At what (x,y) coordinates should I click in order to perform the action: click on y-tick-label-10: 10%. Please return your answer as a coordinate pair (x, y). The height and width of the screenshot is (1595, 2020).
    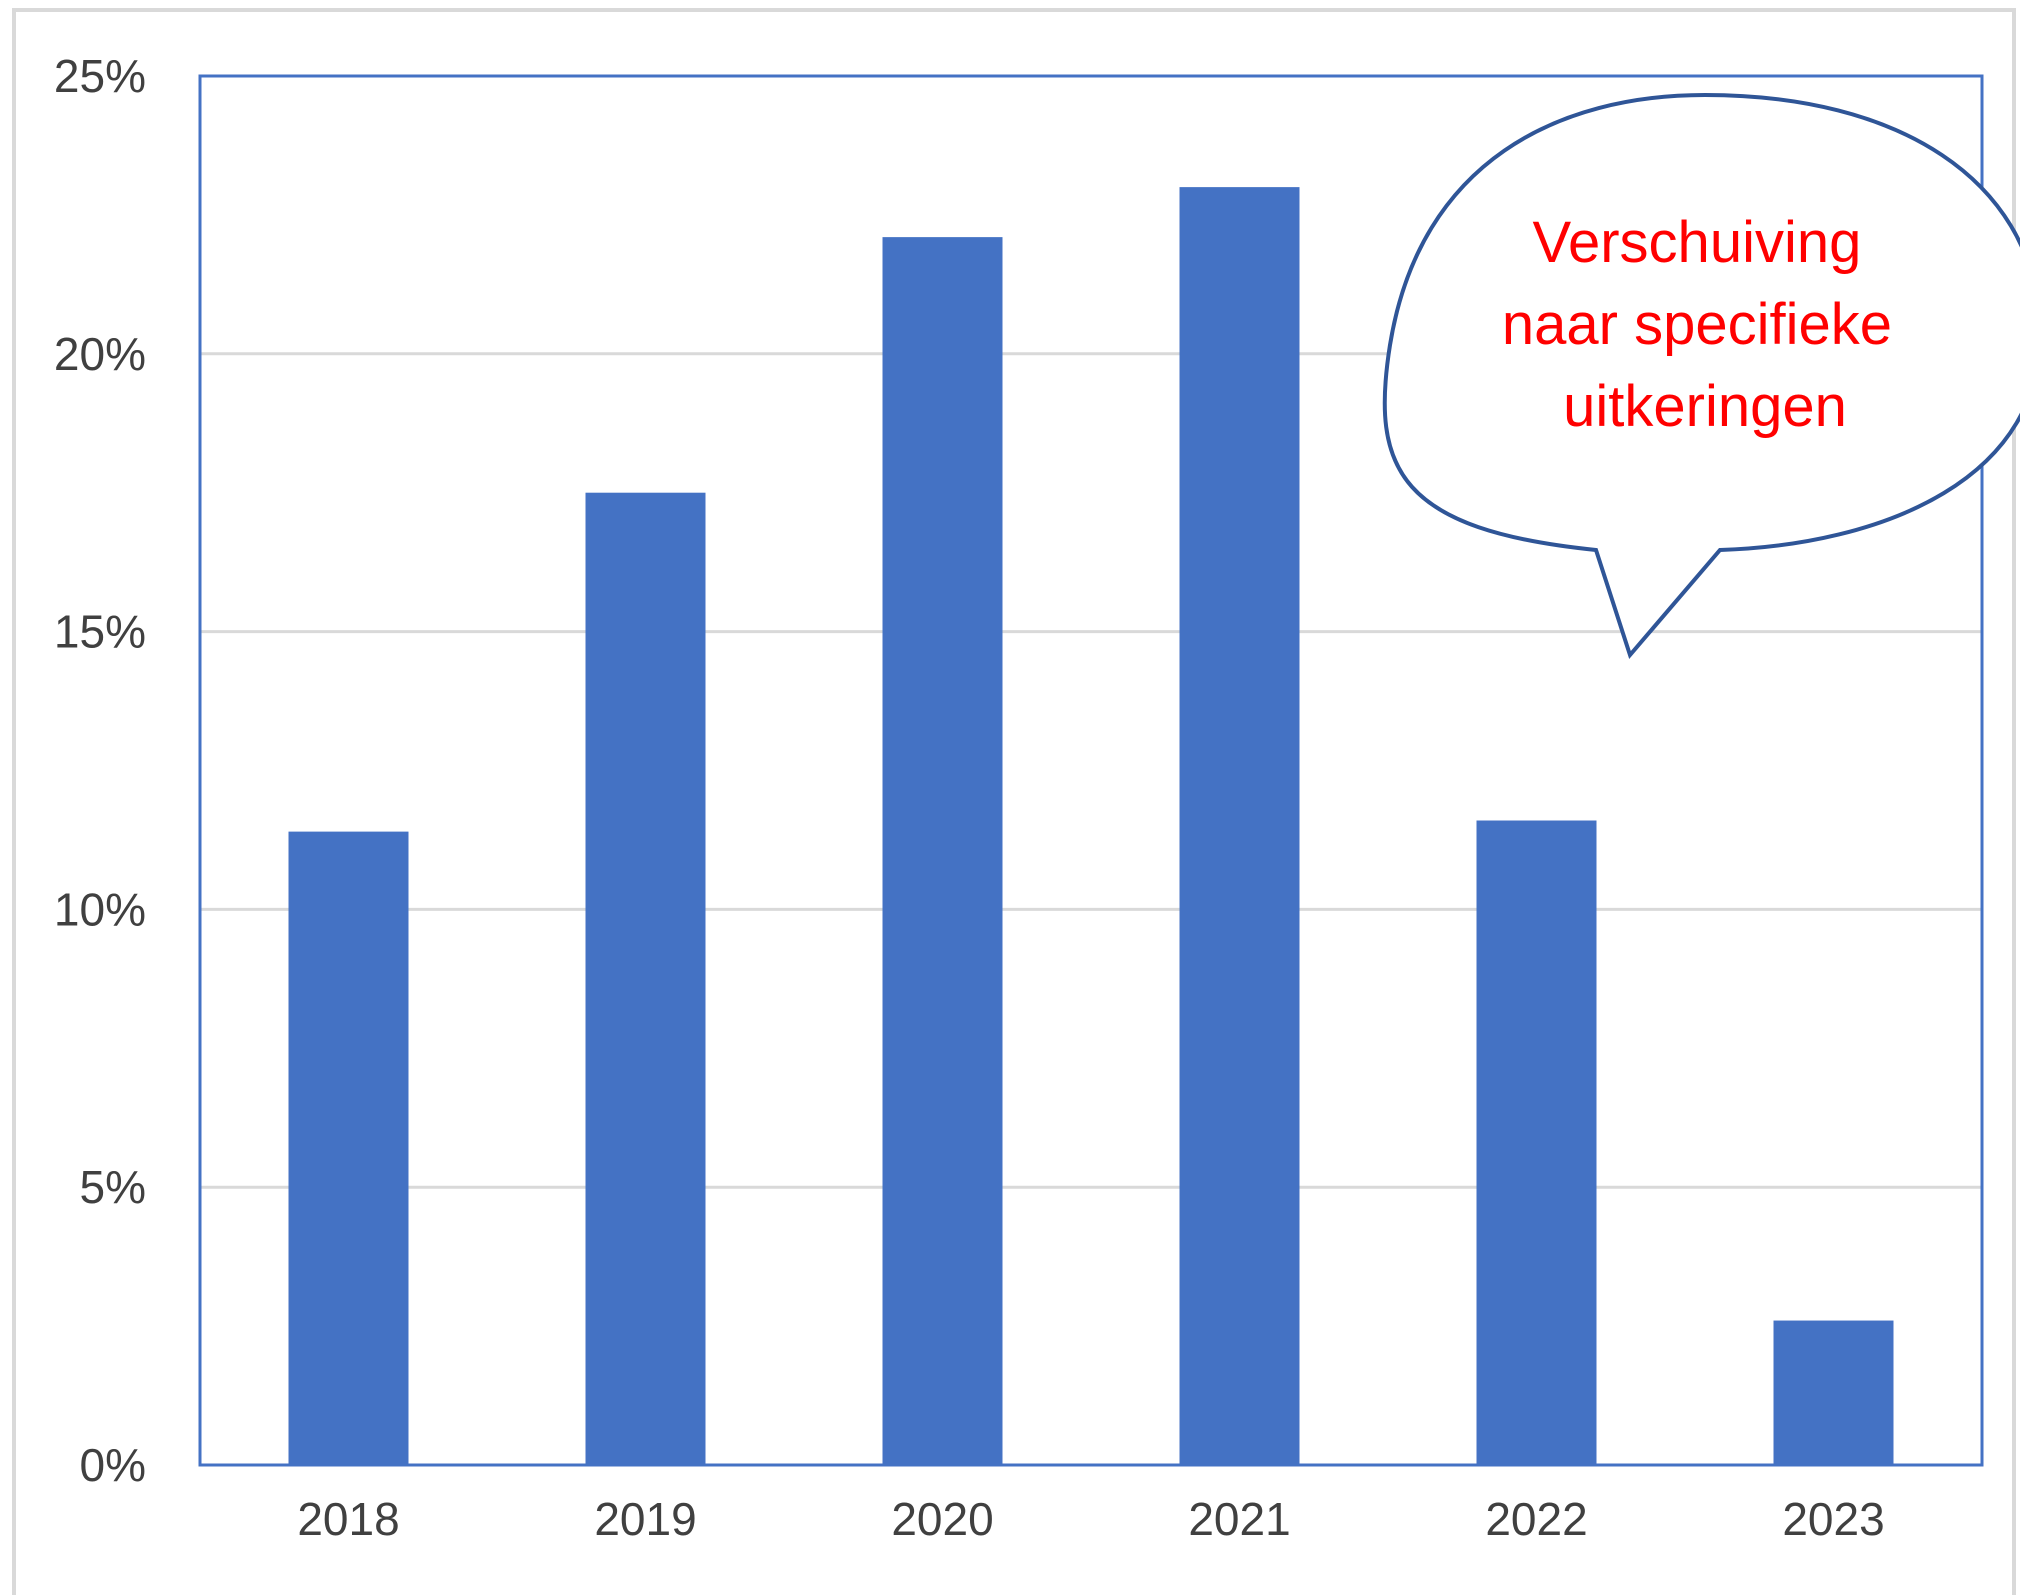
    Looking at the image, I should click on (100, 909).